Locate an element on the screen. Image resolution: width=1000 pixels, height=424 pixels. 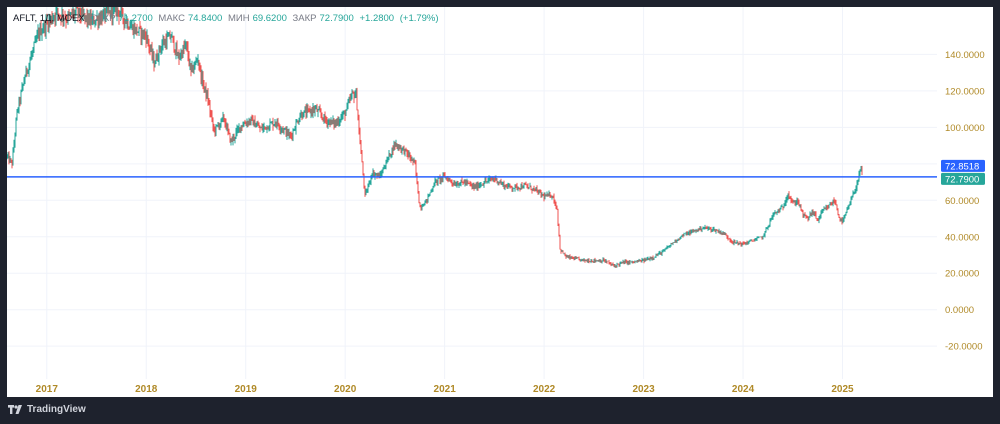
x-tick-label: 2019 is located at coordinates (246, 389).